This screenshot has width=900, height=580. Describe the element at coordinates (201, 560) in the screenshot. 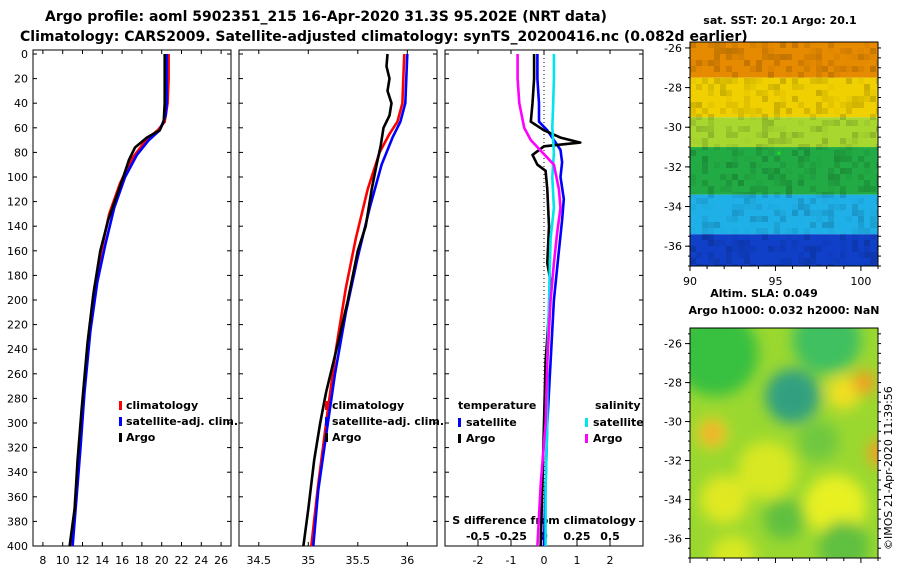

I see `x-tick-label: 24` at that location.